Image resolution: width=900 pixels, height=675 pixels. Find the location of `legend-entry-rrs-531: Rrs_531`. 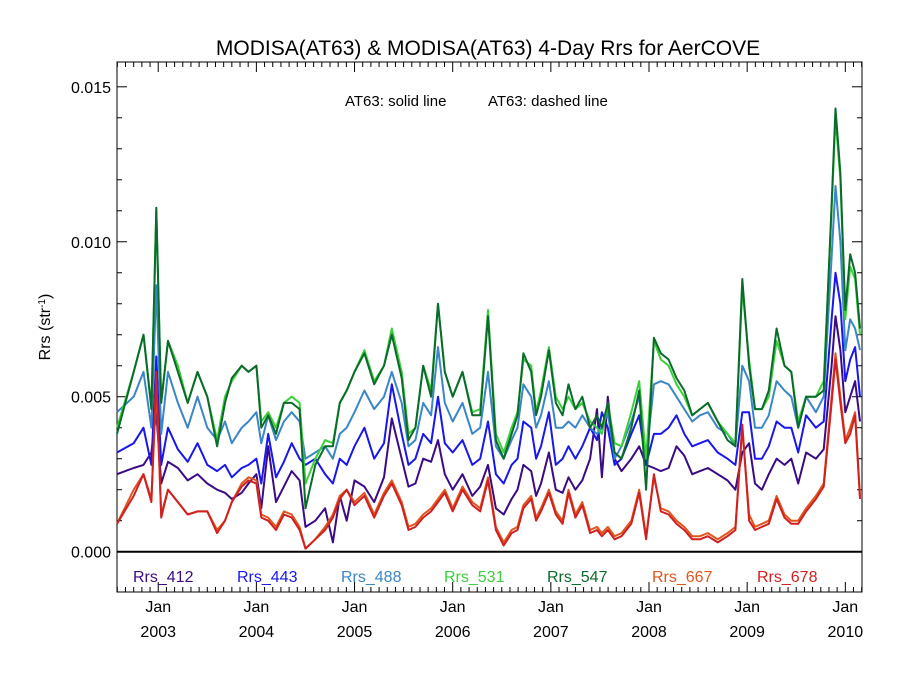

legend-entry-rrs-531: Rrs_531 is located at coordinates (474, 577).